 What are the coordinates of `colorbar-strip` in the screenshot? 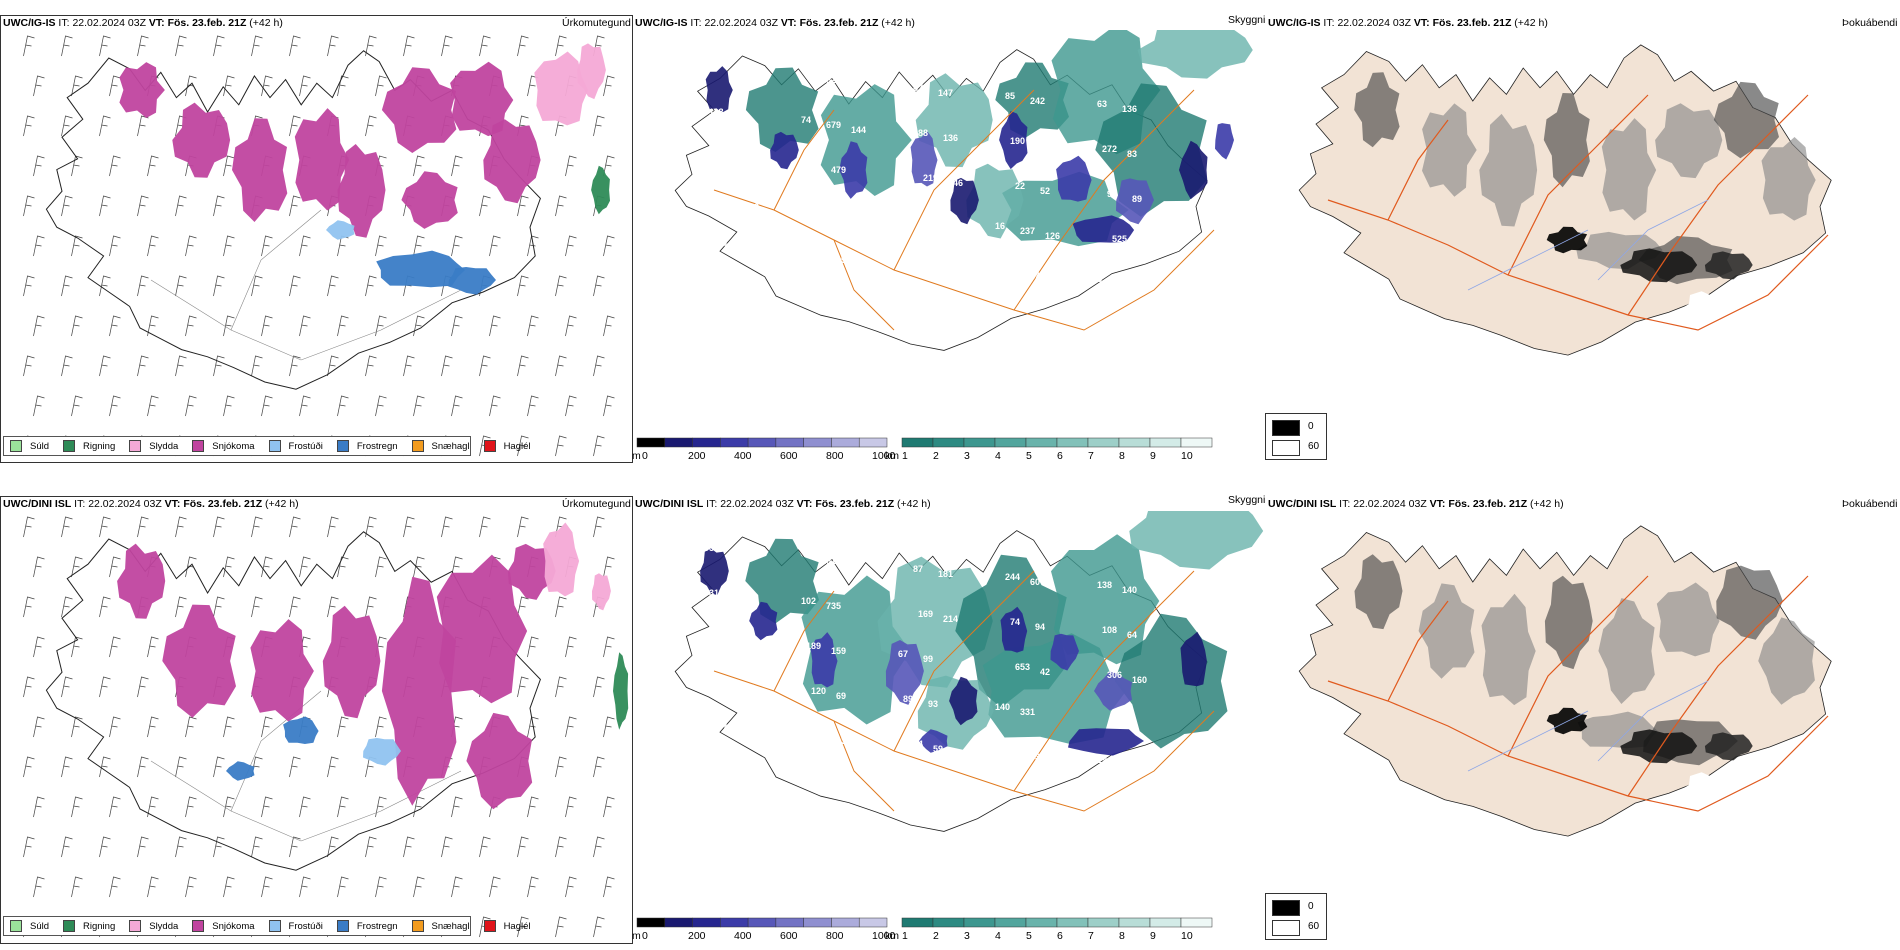 It's located at (924, 442).